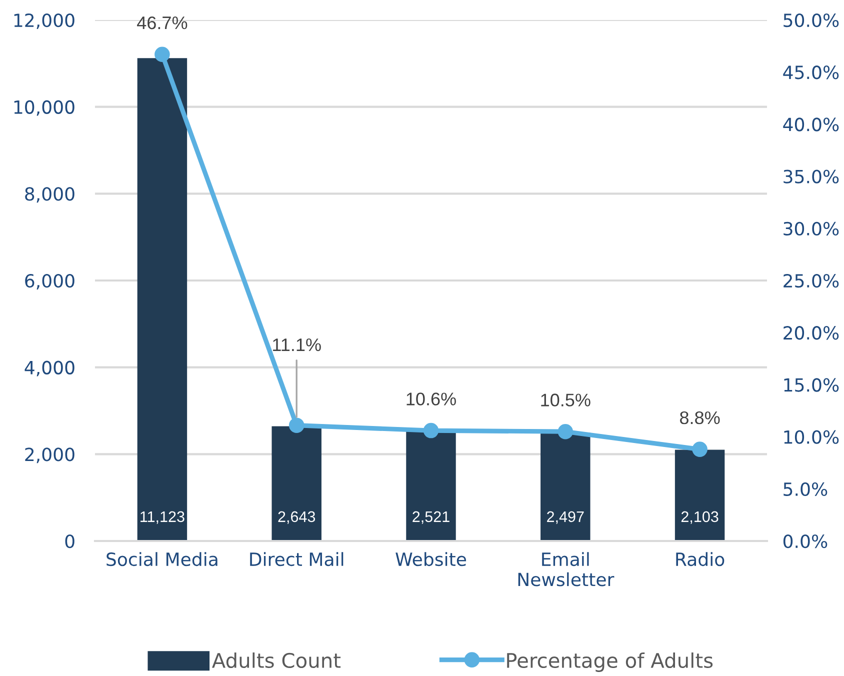 This screenshot has width=844, height=676. I want to click on y-tick-label: 10,000, so click(44, 108).